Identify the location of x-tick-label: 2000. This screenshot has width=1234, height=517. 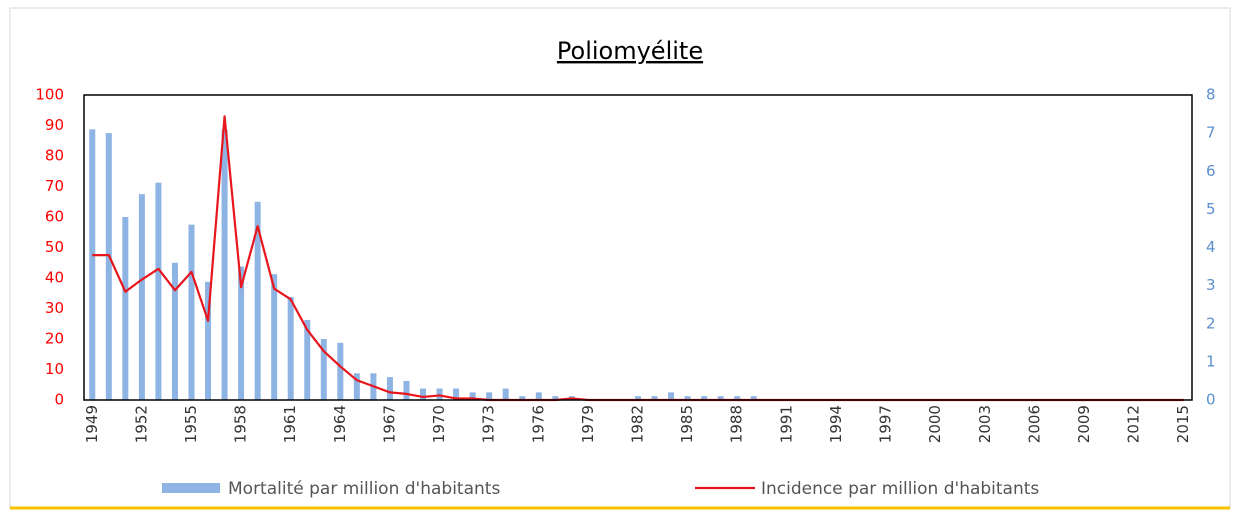
(935, 424).